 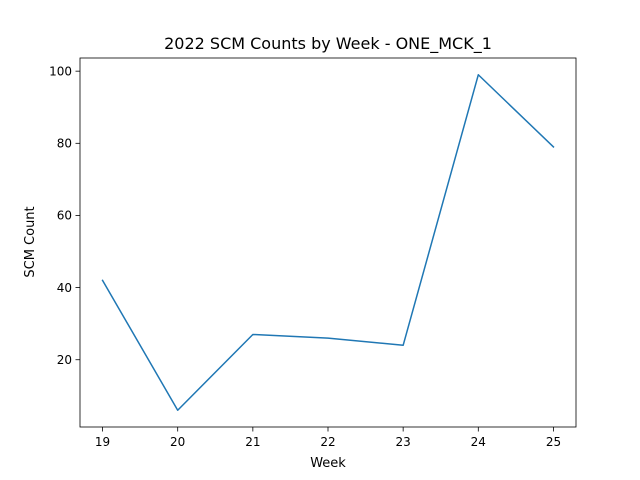 What do you see at coordinates (553, 442) in the screenshot?
I see `x-tick-label-25: 25` at bounding box center [553, 442].